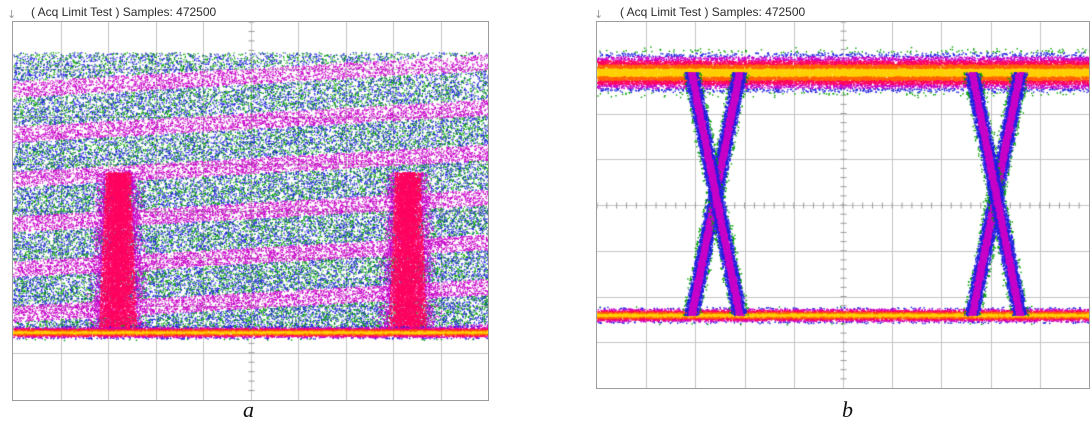 This screenshot has width=1092, height=428. What do you see at coordinates (248, 409) in the screenshot?
I see `panel-caption: a` at bounding box center [248, 409].